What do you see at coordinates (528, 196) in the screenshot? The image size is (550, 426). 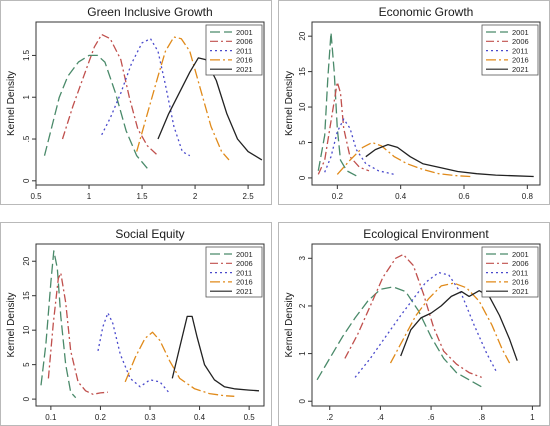 I see `x-tick-label: 0.8` at bounding box center [528, 196].